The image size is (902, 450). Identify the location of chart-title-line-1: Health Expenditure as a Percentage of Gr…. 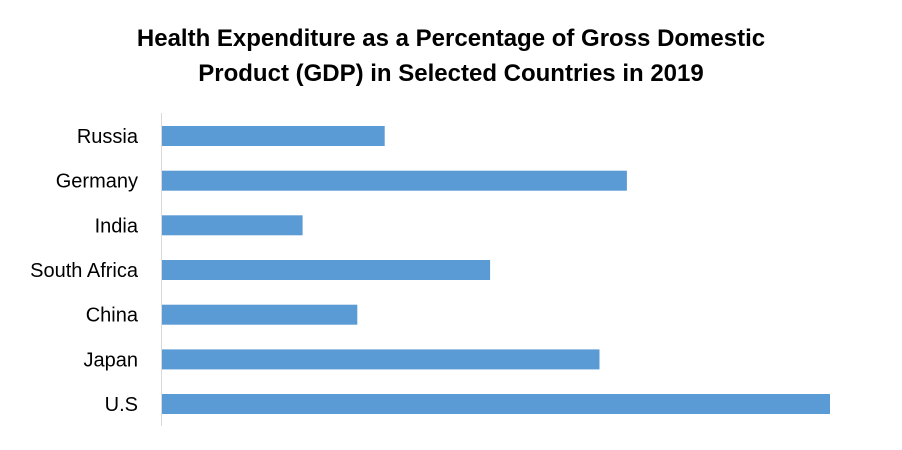
(451, 38).